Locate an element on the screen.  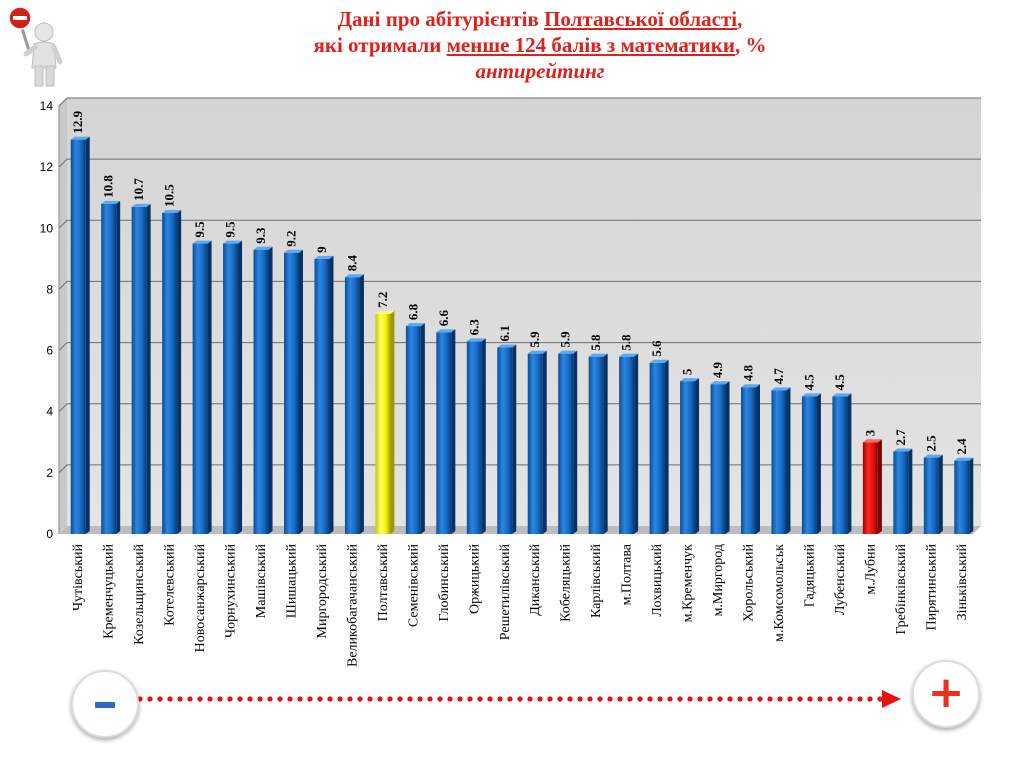
category-label: Миргородський is located at coordinates (322, 591).